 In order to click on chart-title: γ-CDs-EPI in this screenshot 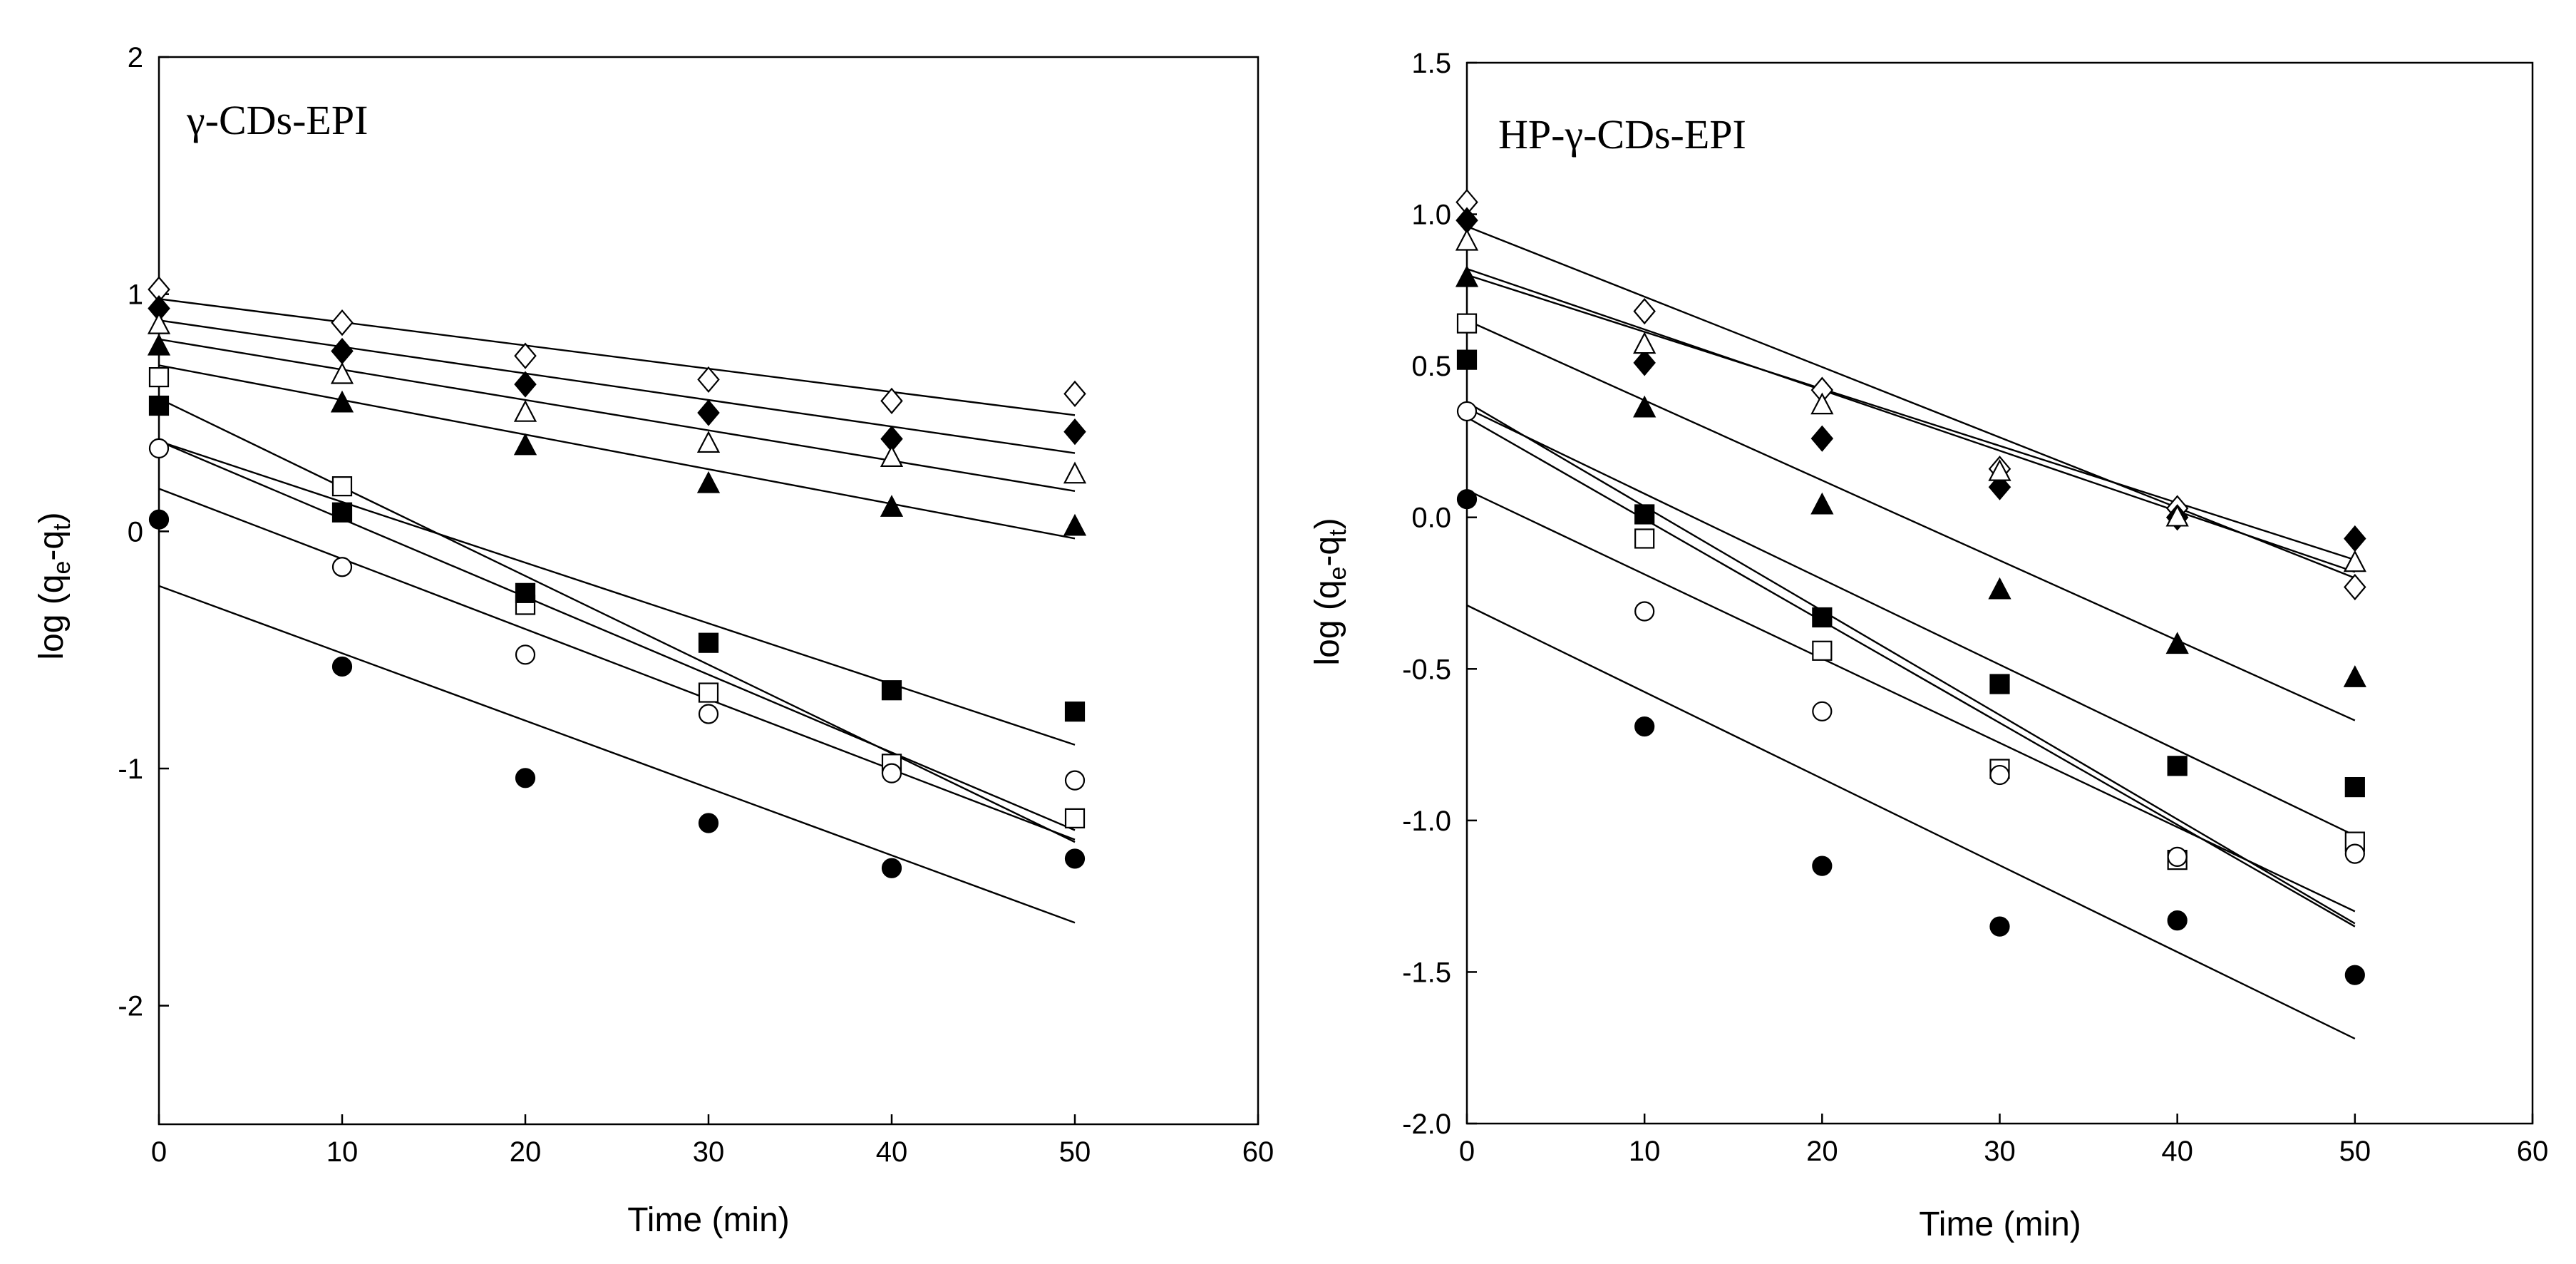, I will do `click(277, 120)`.